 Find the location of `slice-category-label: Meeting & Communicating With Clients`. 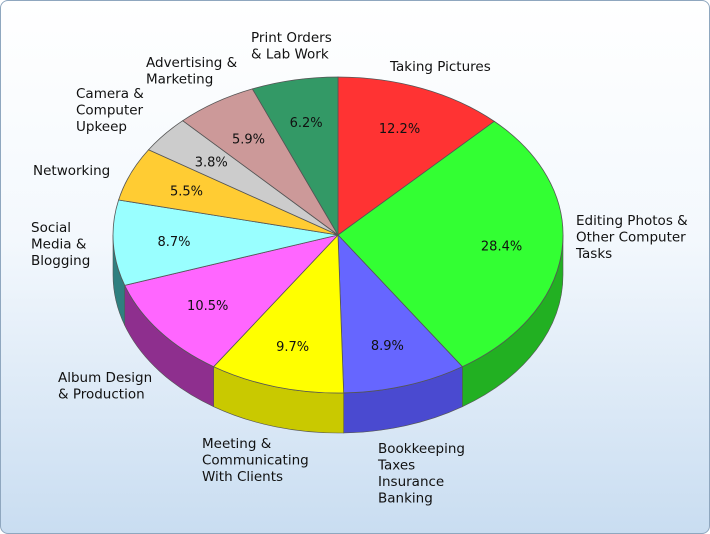

slice-category-label: Meeting & Communicating With Clients is located at coordinates (255, 460).